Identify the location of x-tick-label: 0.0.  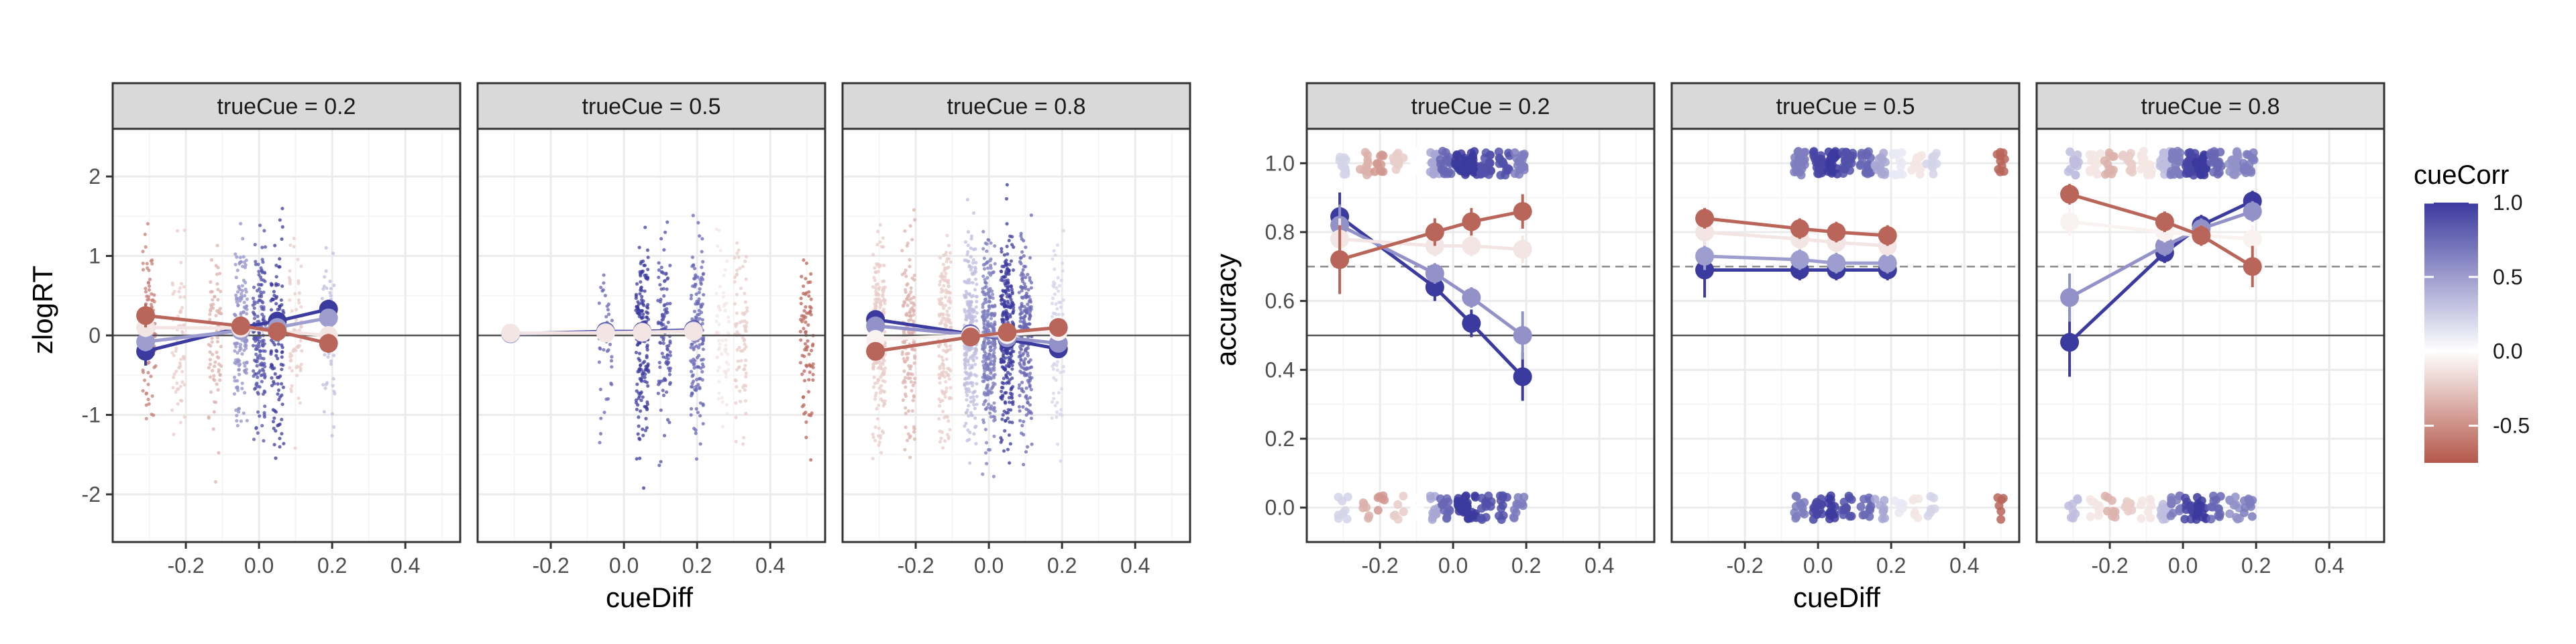
(1453, 565).